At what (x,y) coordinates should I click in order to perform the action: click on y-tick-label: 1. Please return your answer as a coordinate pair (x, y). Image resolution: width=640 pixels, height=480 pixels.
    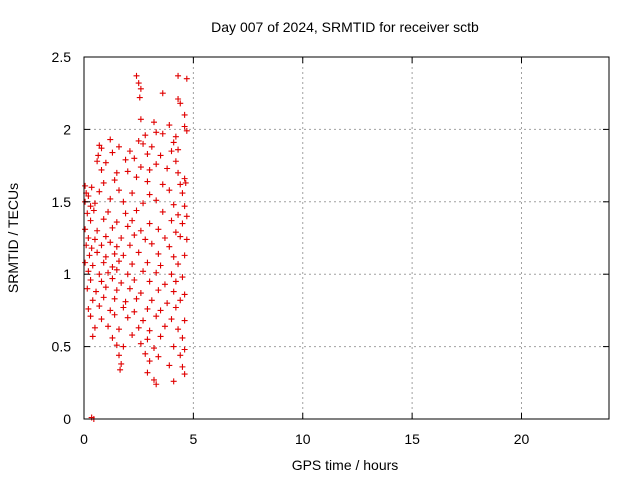
    Looking at the image, I should click on (67, 274).